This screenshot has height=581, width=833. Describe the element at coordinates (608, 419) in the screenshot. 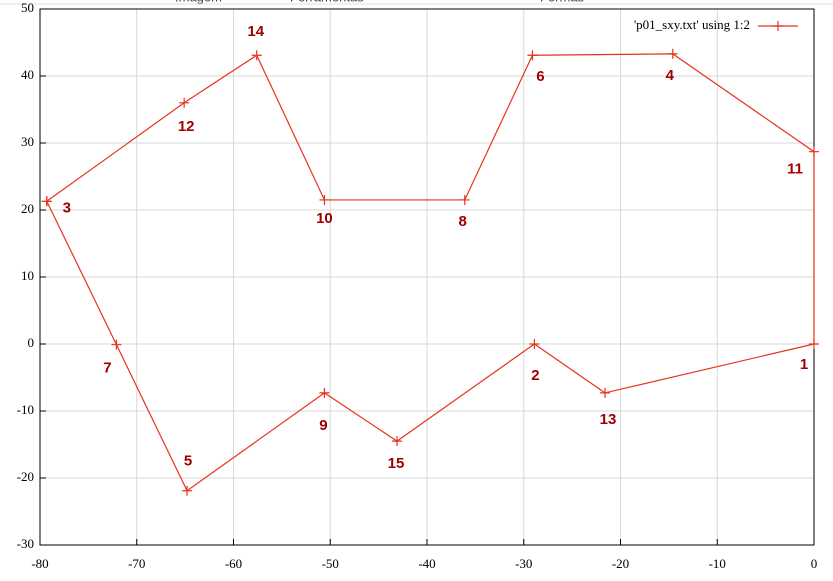

I see `point-label: 13` at that location.